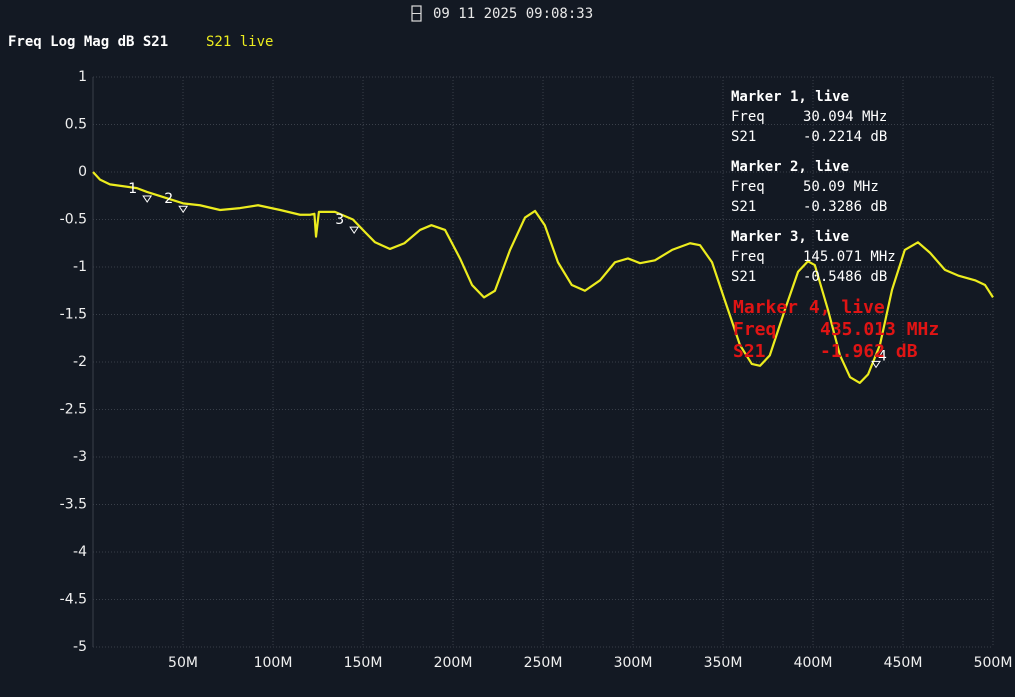 This screenshot has width=1015, height=697. Describe the element at coordinates (723, 663) in the screenshot. I see `x-tick-label: 350M` at that location.